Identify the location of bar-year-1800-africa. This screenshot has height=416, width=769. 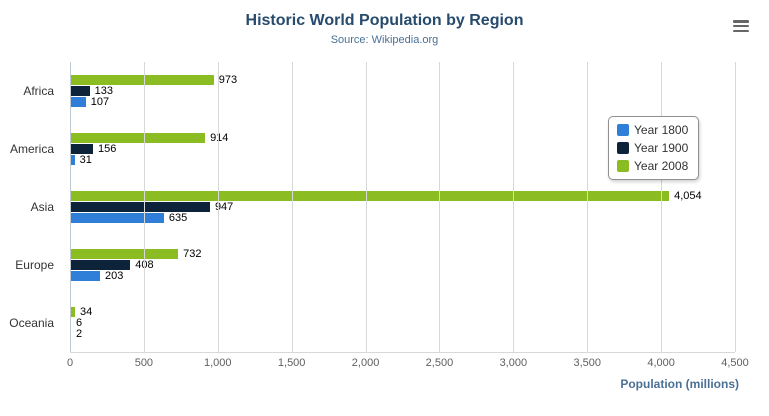
(78, 102).